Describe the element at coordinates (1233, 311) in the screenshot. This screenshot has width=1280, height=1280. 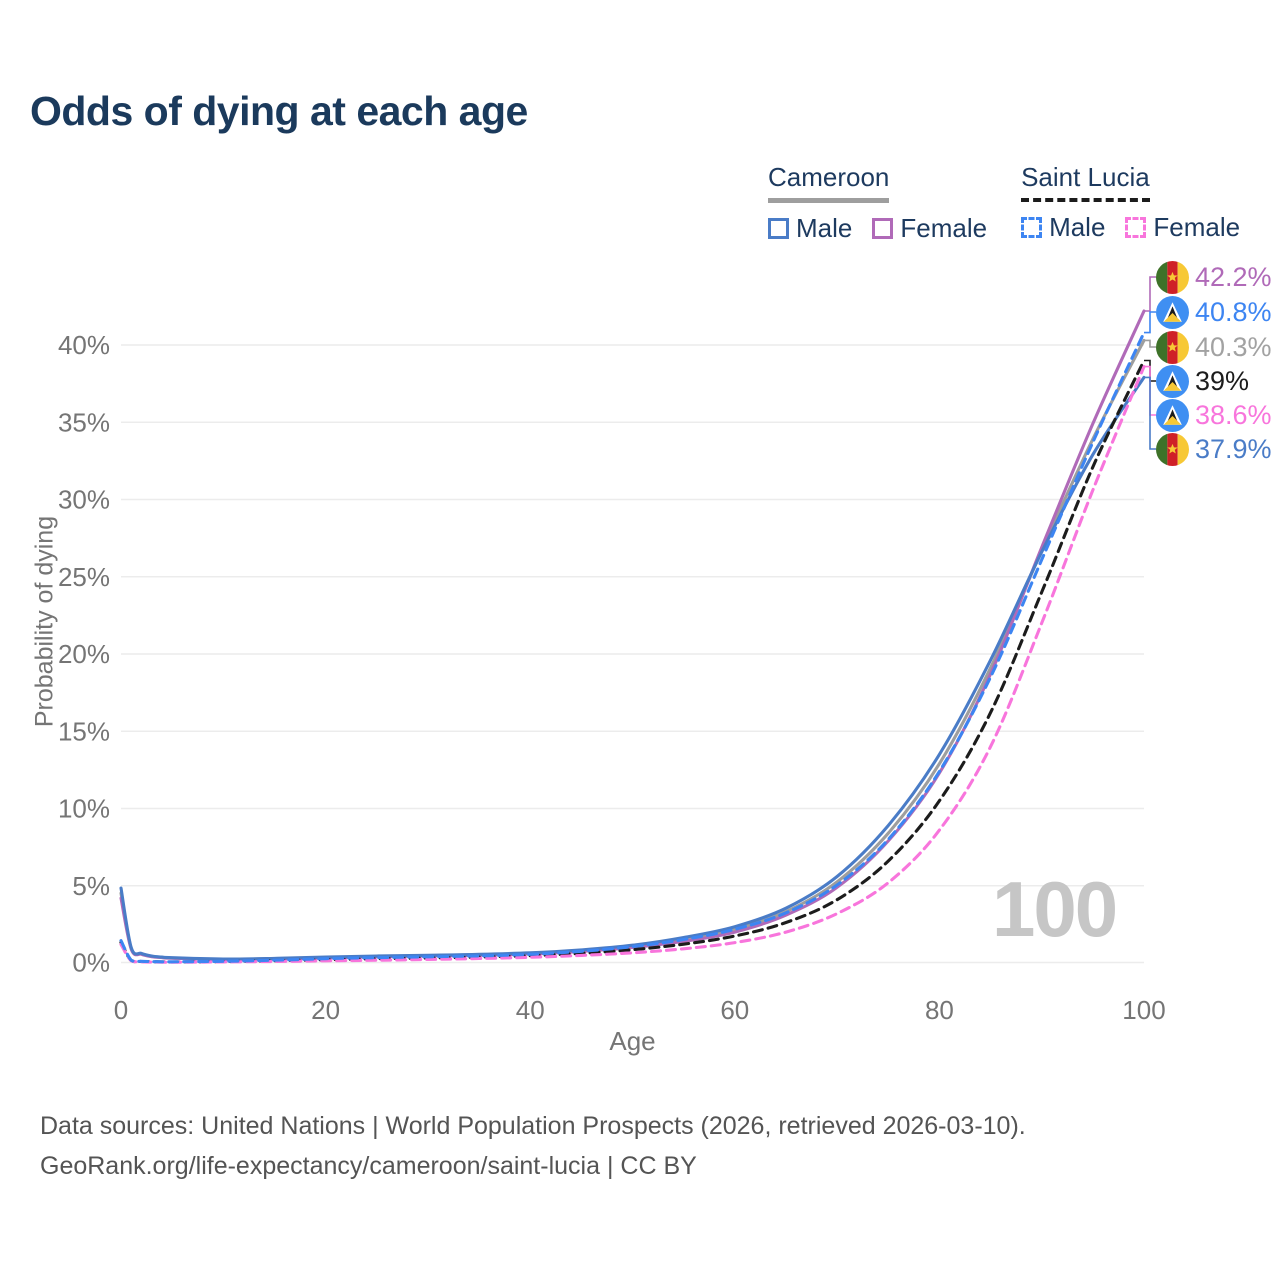
I see `end-label-value: 40.8%` at that location.